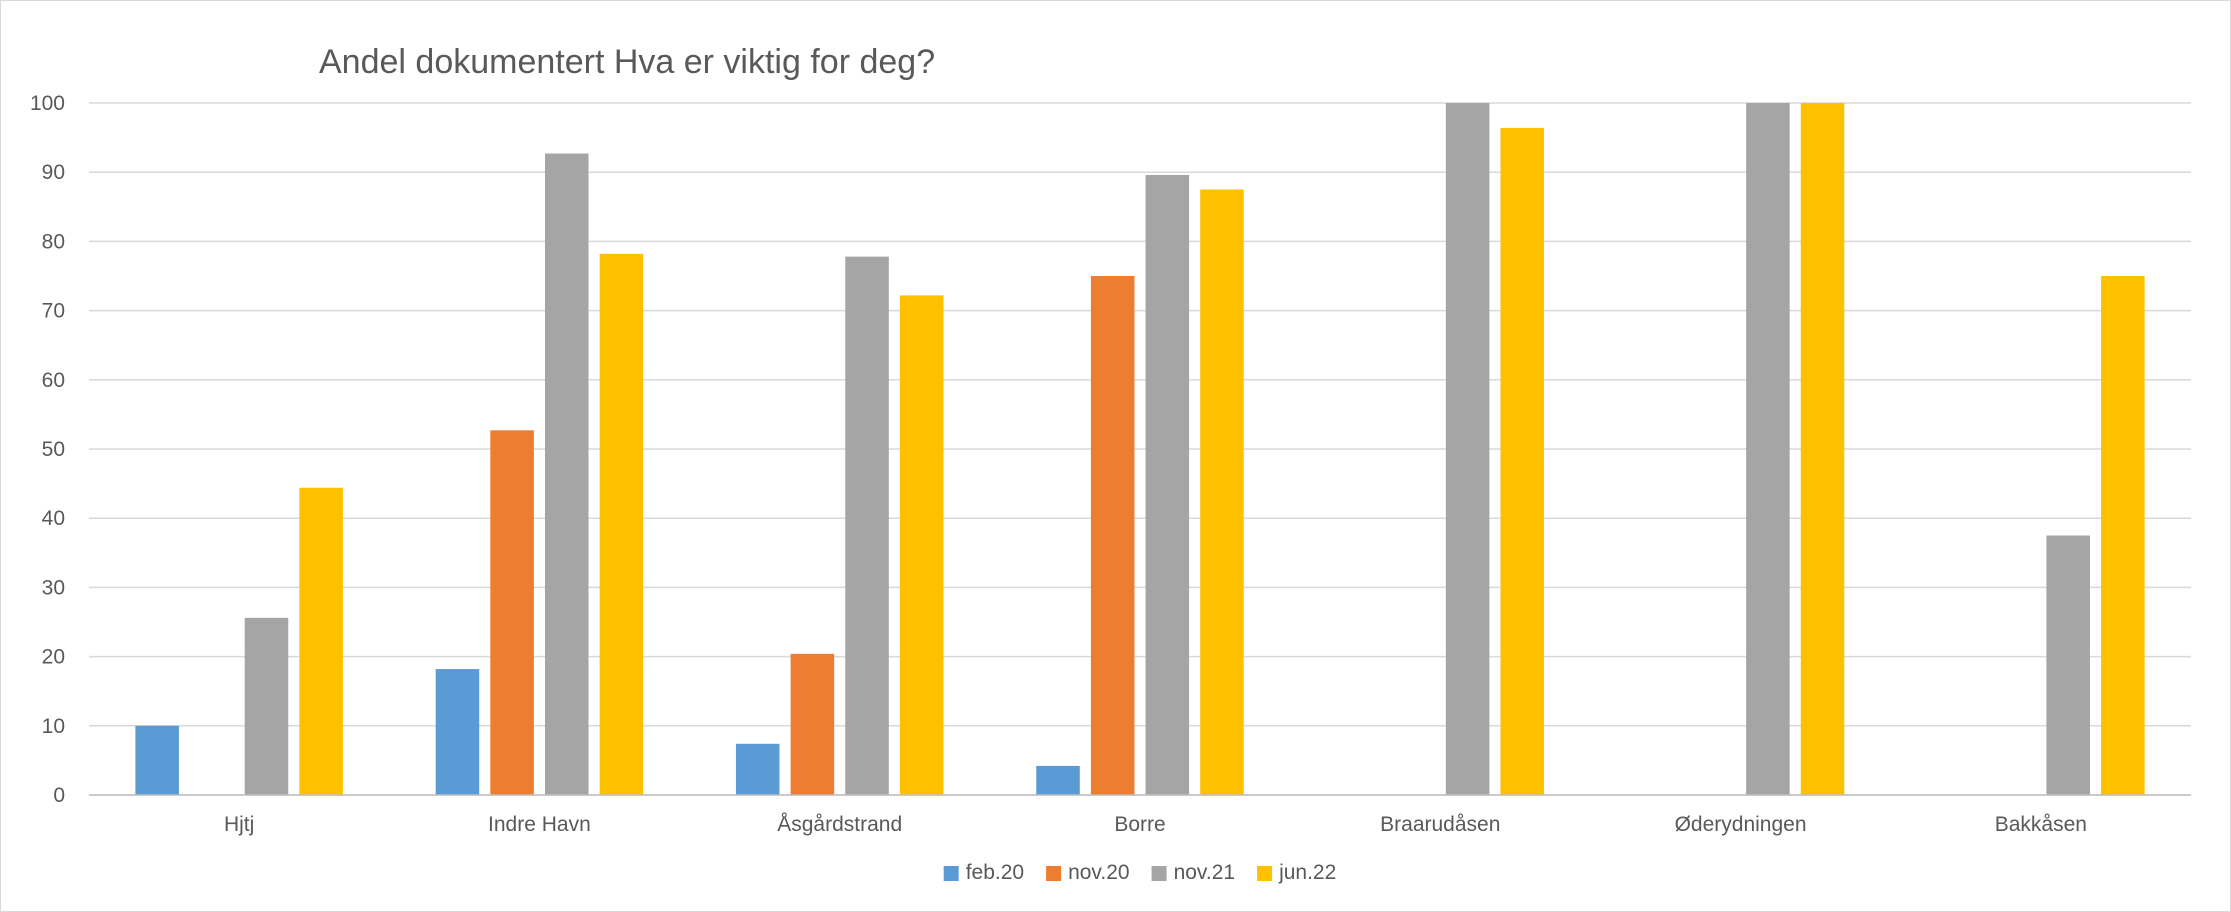 The height and width of the screenshot is (912, 2231). Describe the element at coordinates (53, 587) in the screenshot. I see `y-tick-label: 30` at that location.